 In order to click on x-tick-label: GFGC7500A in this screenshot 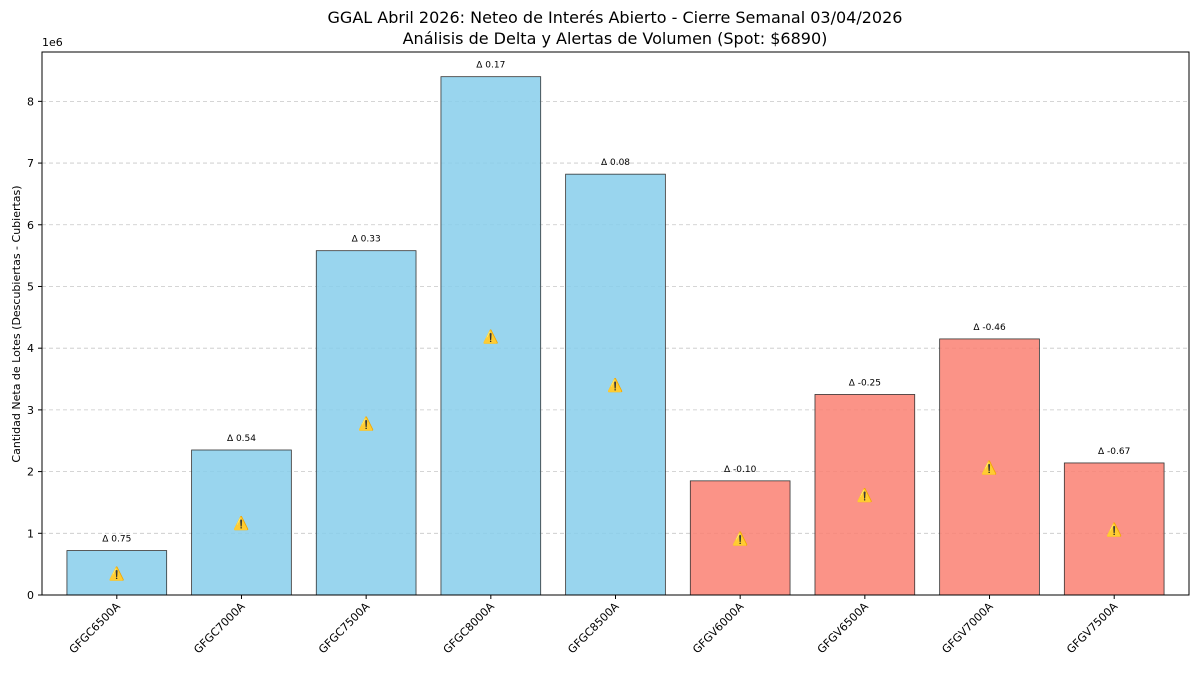, I will do `click(344, 628)`.